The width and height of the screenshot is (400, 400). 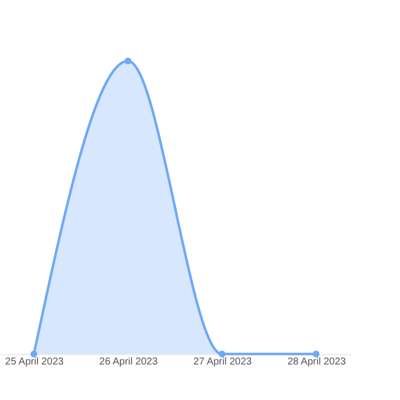 What do you see at coordinates (316, 362) in the screenshot?
I see `x-tick-label: 28 April 2023` at bounding box center [316, 362].